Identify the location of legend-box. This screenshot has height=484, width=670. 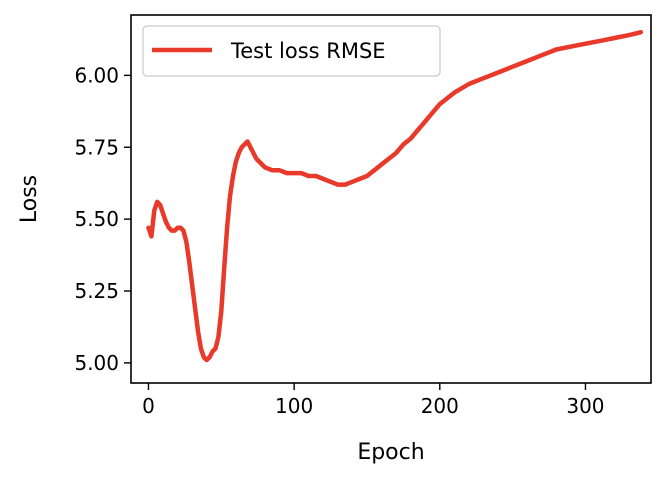
(291, 51).